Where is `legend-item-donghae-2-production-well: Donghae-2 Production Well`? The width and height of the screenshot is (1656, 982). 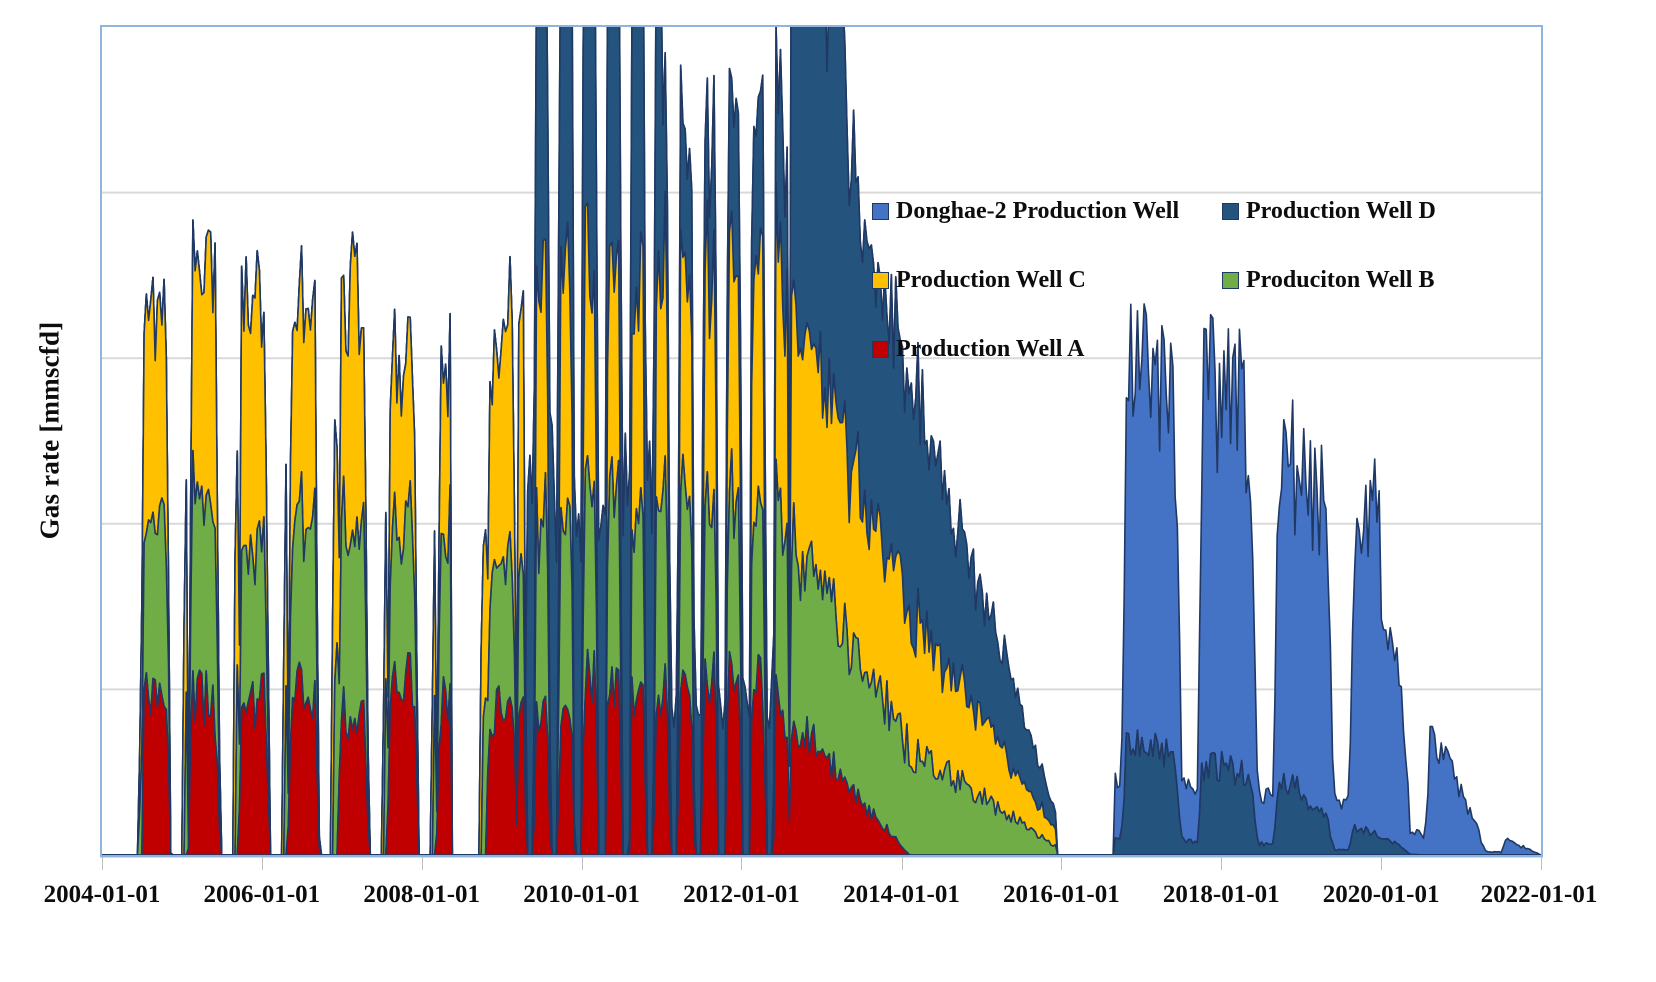 legend-item-donghae-2-production-well: Donghae-2 Production Well is located at coordinates (1047, 211).